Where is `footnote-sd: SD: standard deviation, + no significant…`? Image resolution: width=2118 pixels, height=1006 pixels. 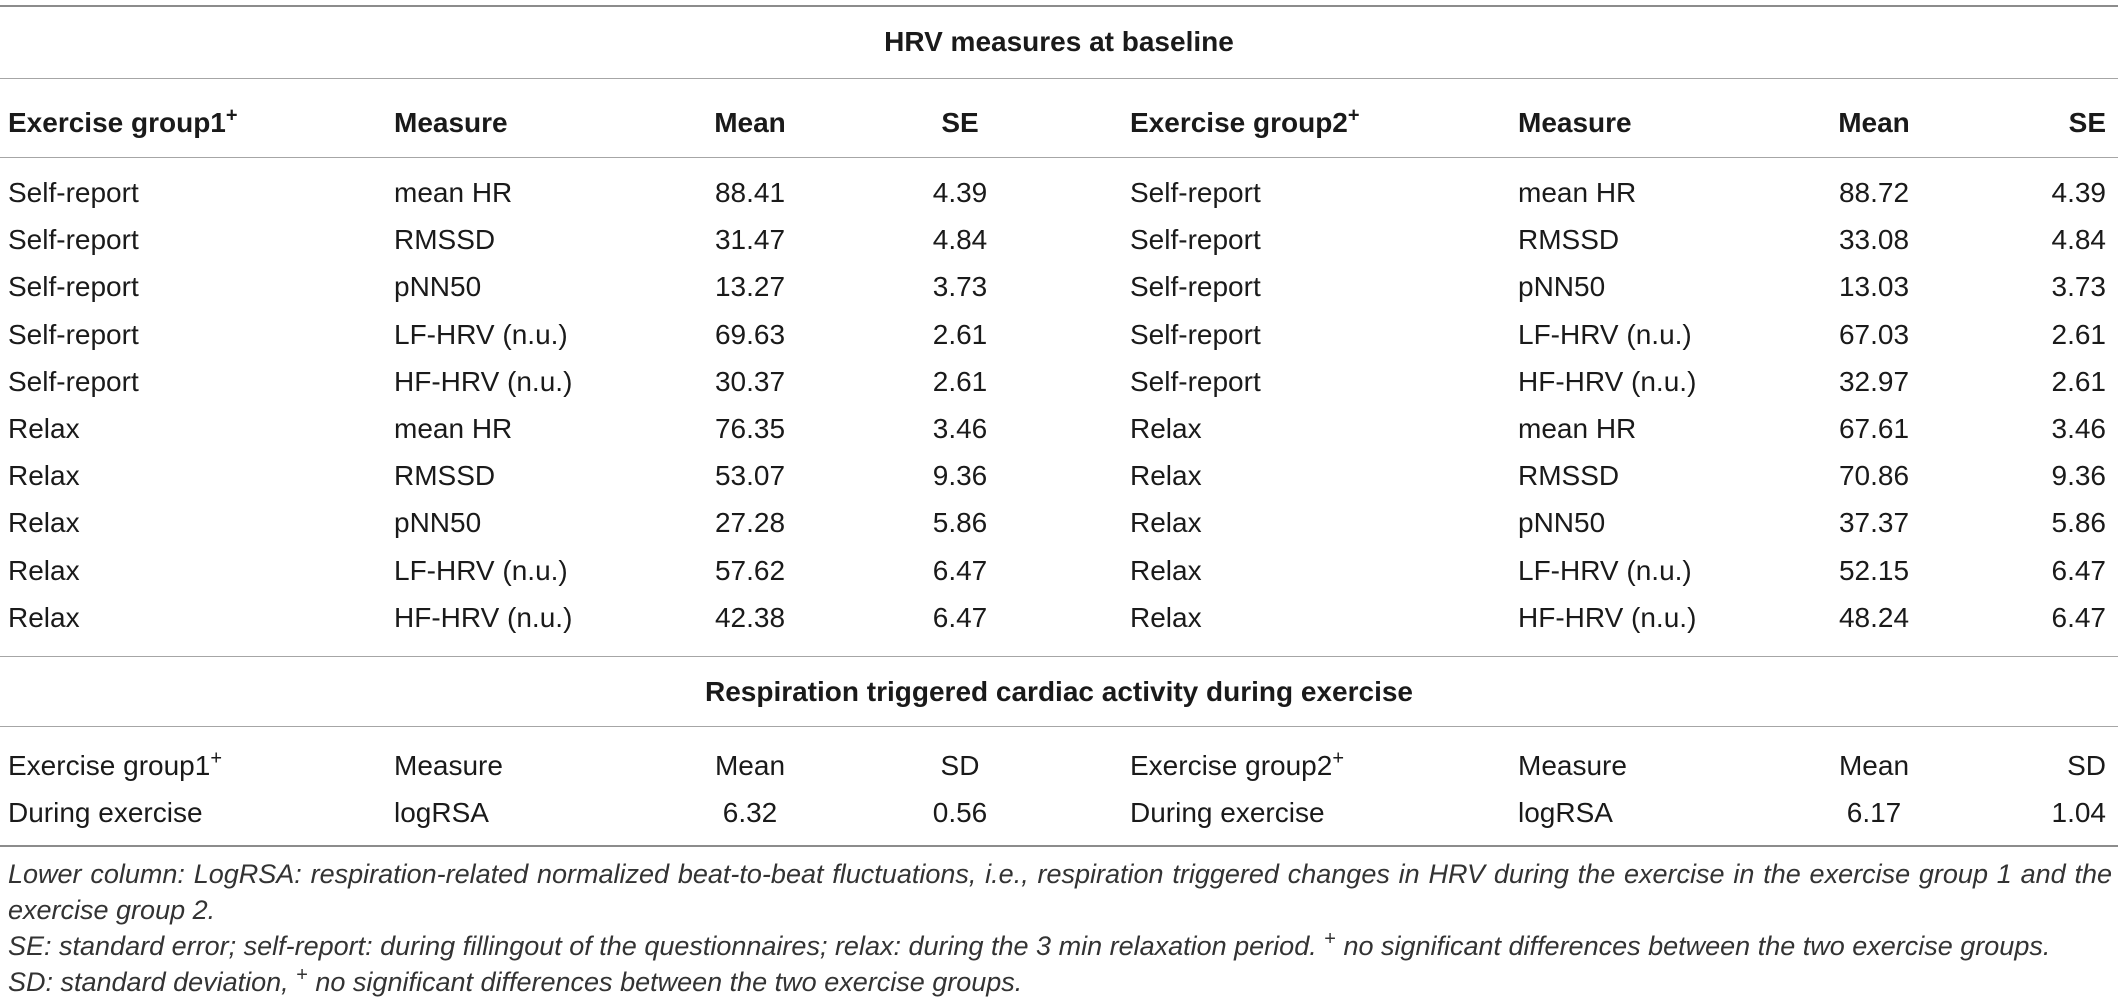 footnote-sd: SD: standard deviation, + no significant… is located at coordinates (515, 980).